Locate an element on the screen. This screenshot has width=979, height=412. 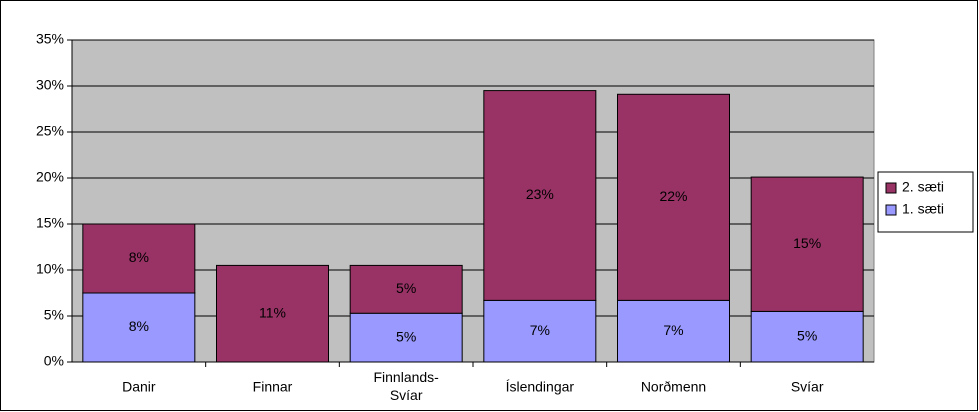
data-label: 23% is located at coordinates (540, 194).